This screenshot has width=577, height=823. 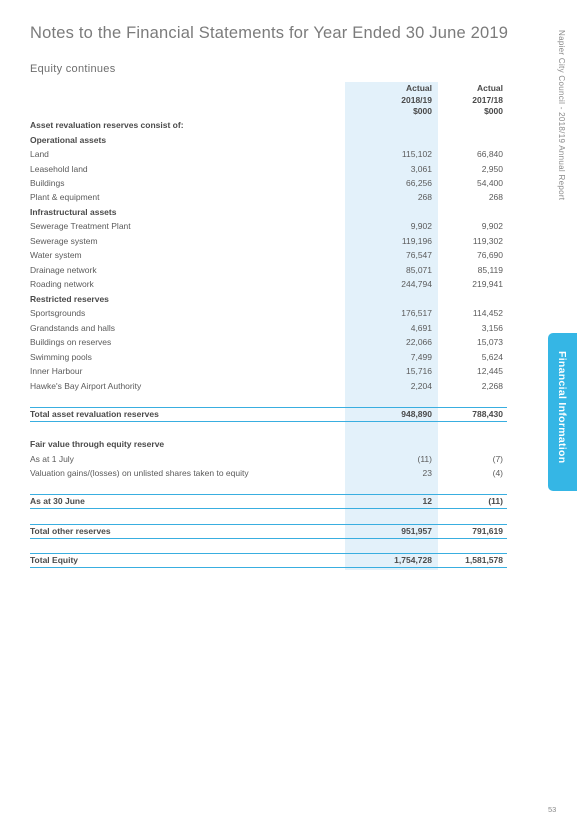 What do you see at coordinates (94, 414) in the screenshot?
I see `row-label: Total asset revaluation reserves` at bounding box center [94, 414].